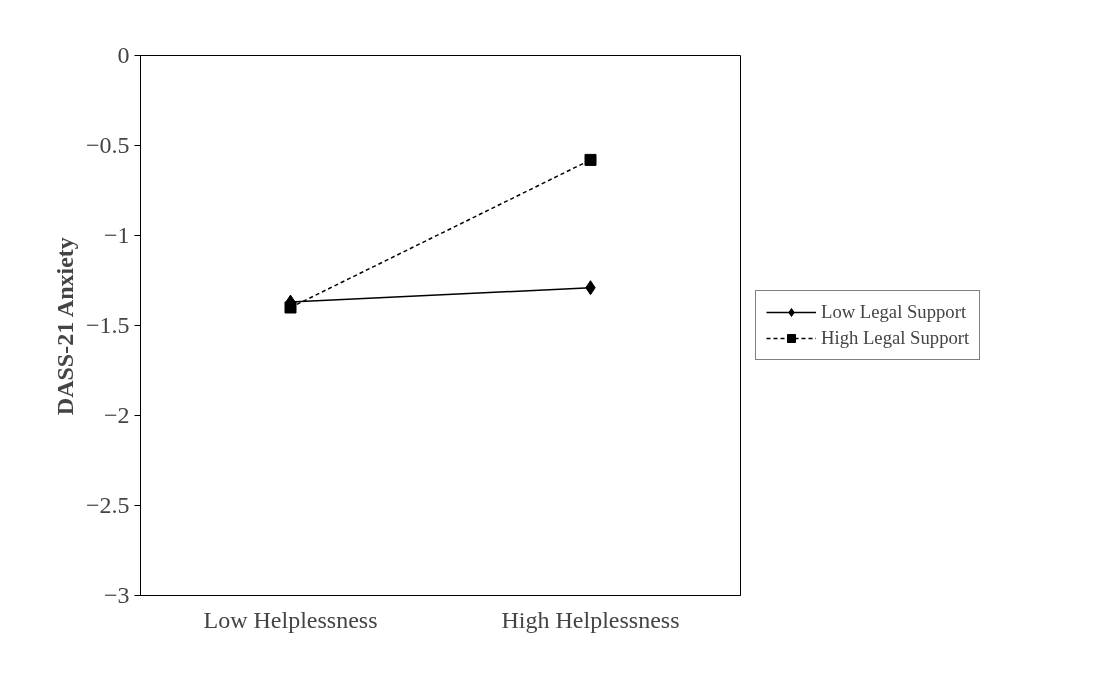 Image resolution: width=1109 pixels, height=674 pixels. I want to click on x-tick-label: Low Helplessness, so click(290, 619).